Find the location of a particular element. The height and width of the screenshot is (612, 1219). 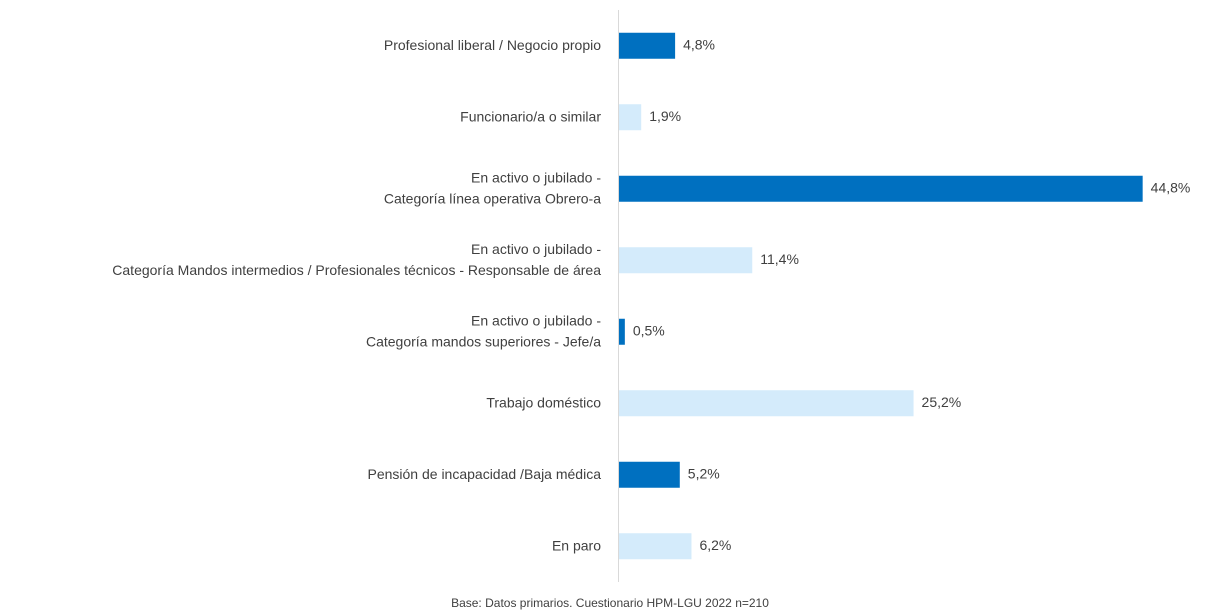

category-line: Pensión de incapacidad /Baja médica is located at coordinates (485, 473).